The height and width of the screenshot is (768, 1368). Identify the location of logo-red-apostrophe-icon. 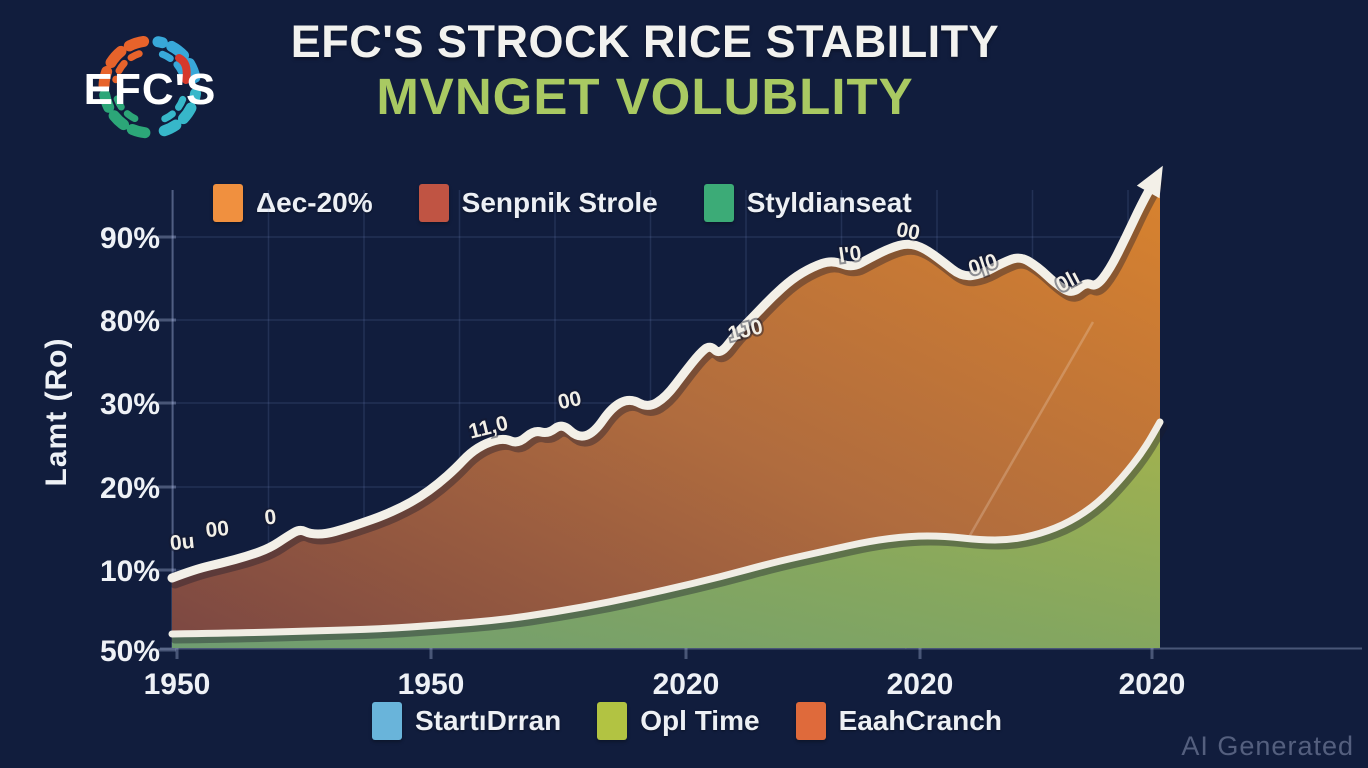
(183, 69).